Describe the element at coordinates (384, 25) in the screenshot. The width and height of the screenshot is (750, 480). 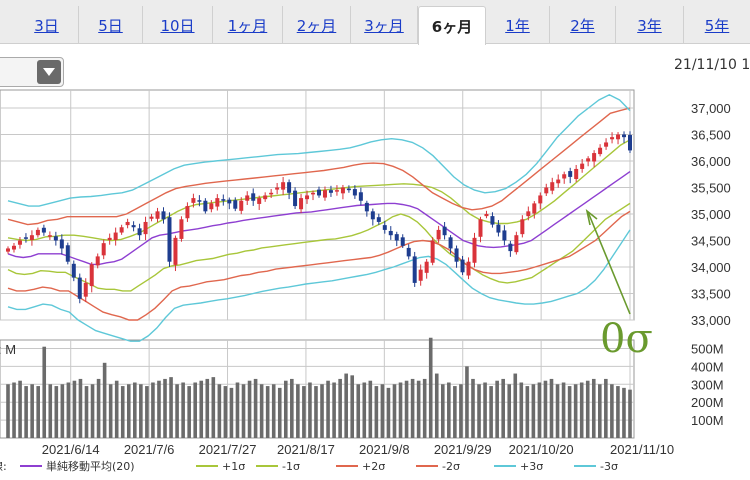
I see `tab-3-months: 3ヶ月` at that location.